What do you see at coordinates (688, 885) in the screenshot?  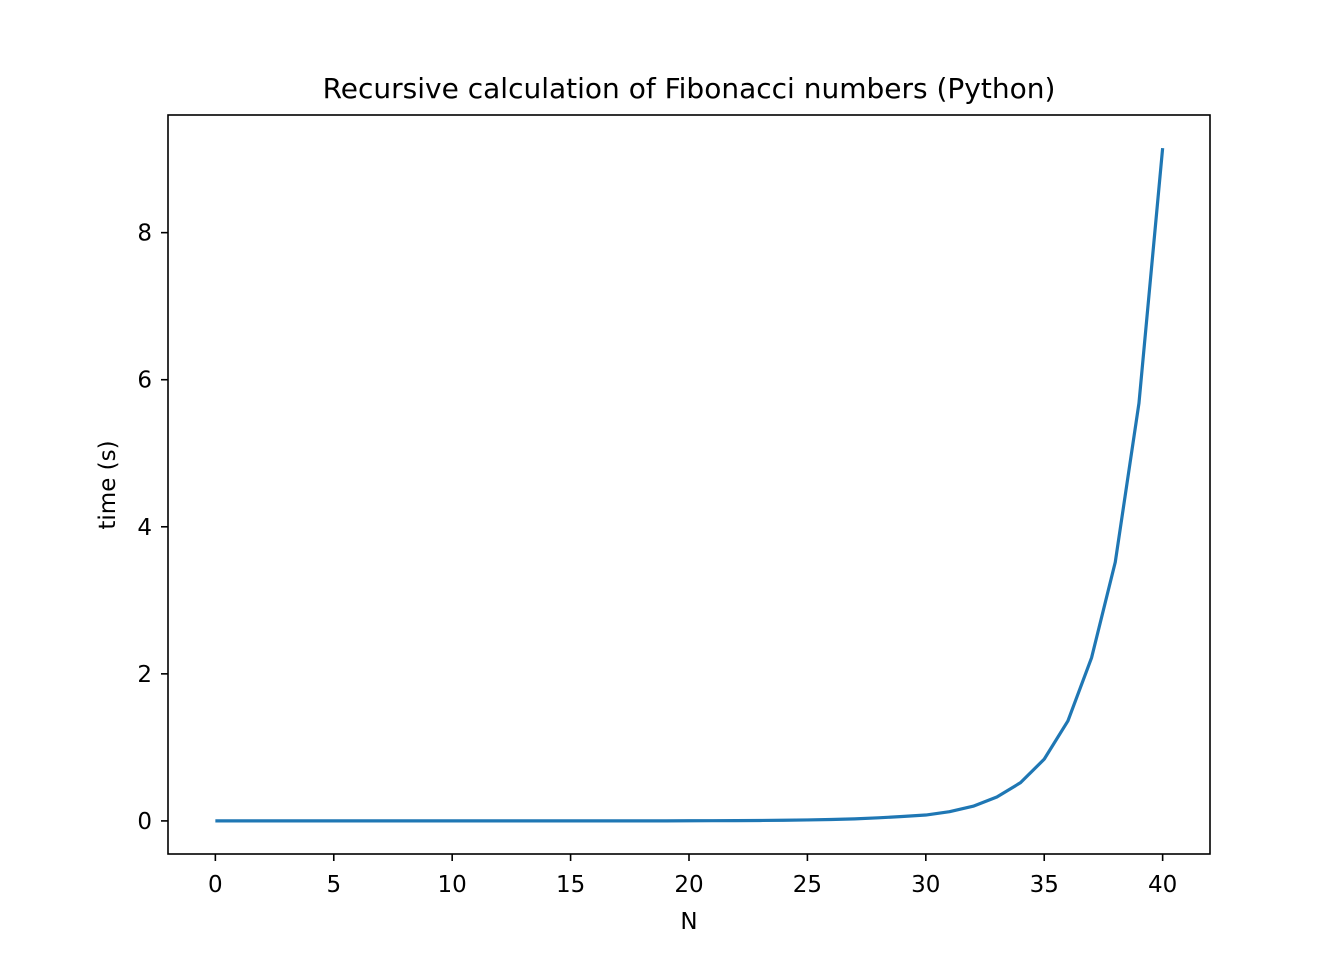 I see `x-tick-label: 20` at bounding box center [688, 885].